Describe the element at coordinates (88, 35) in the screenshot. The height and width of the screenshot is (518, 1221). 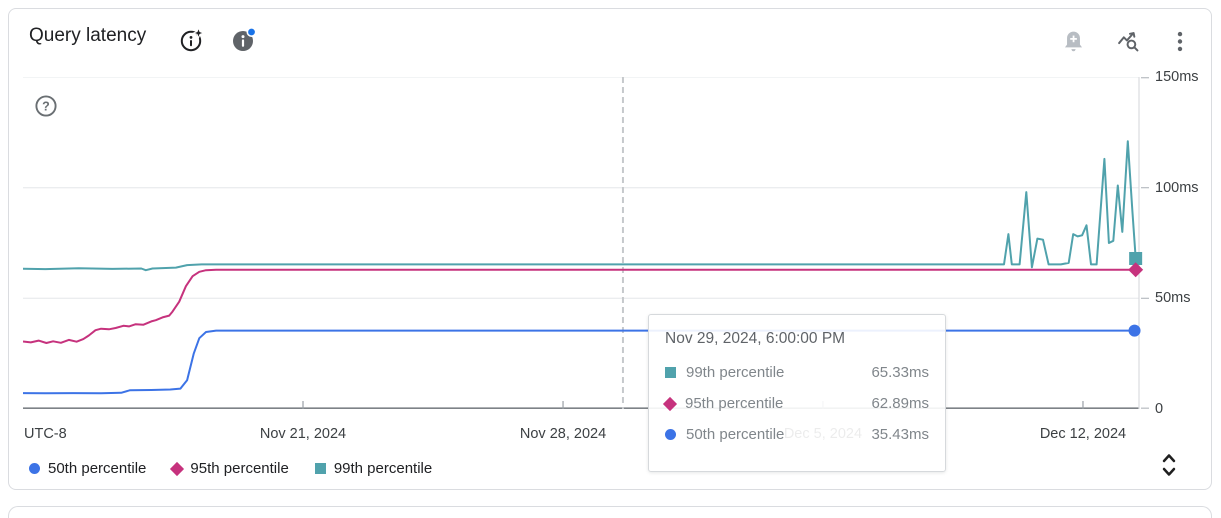
I see `chart-title: Query latency` at that location.